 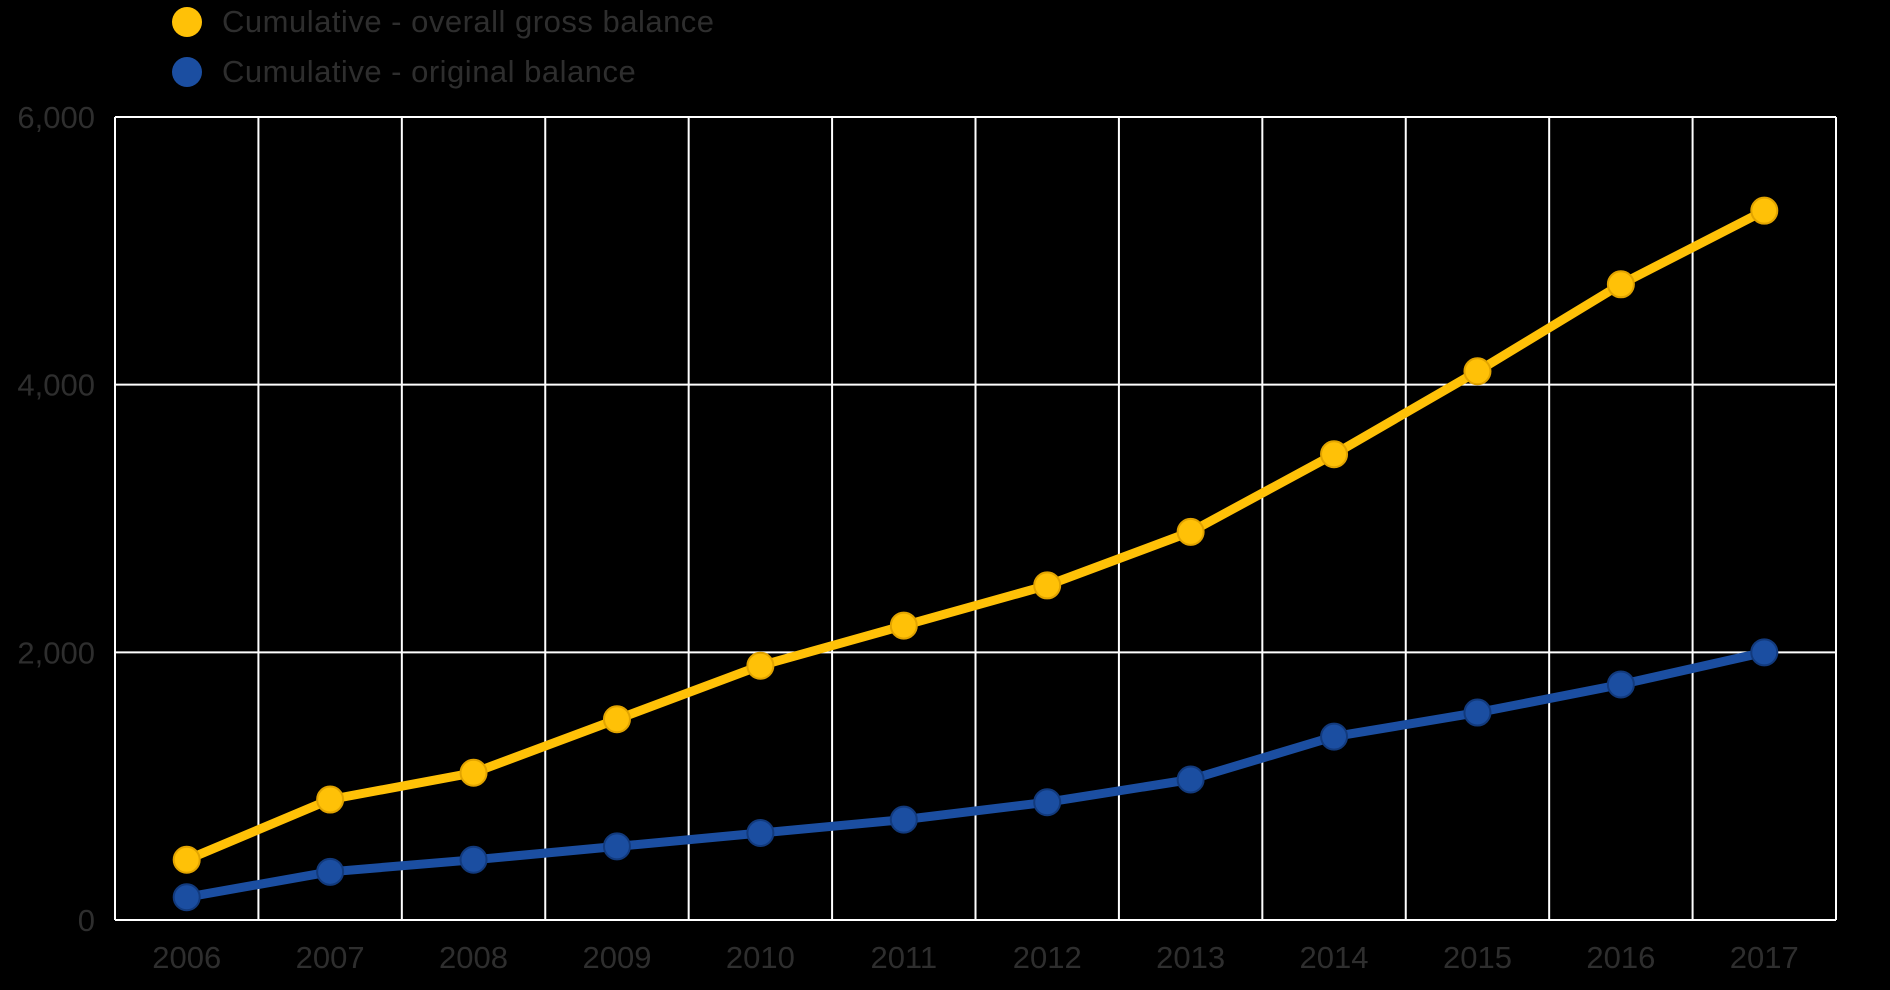 I want to click on x-axis-tick-label: 2016, so click(x=1620, y=957).